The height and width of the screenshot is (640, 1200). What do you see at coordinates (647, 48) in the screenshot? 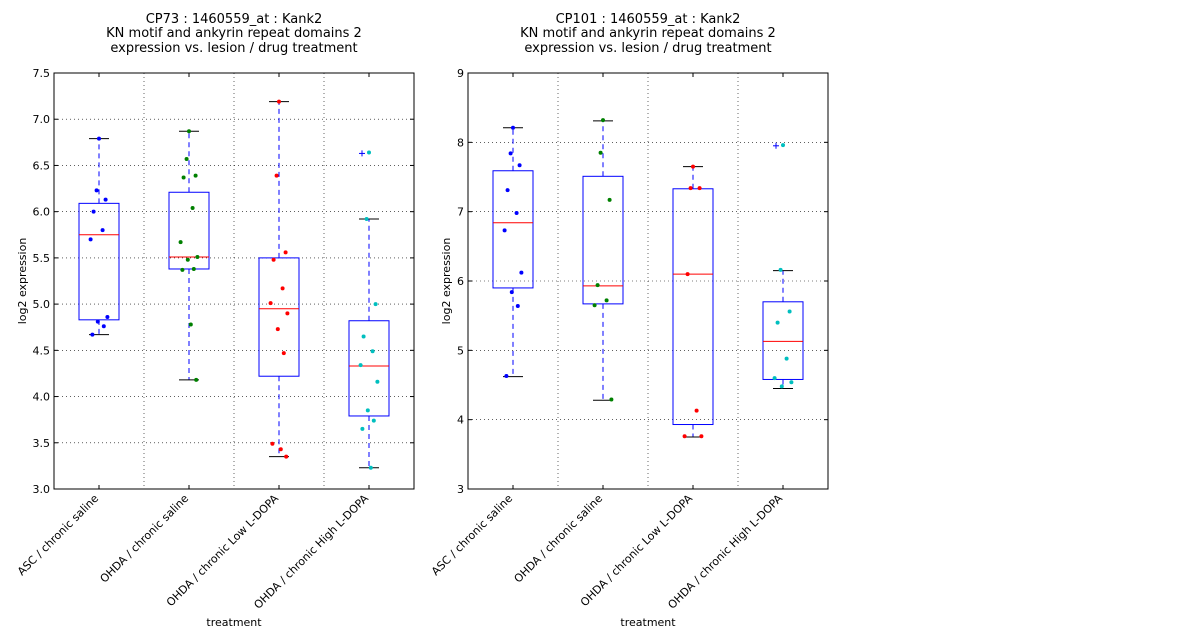
I see `chart-title-line-3: expression vs. lesion / drug treatment` at bounding box center [647, 48].